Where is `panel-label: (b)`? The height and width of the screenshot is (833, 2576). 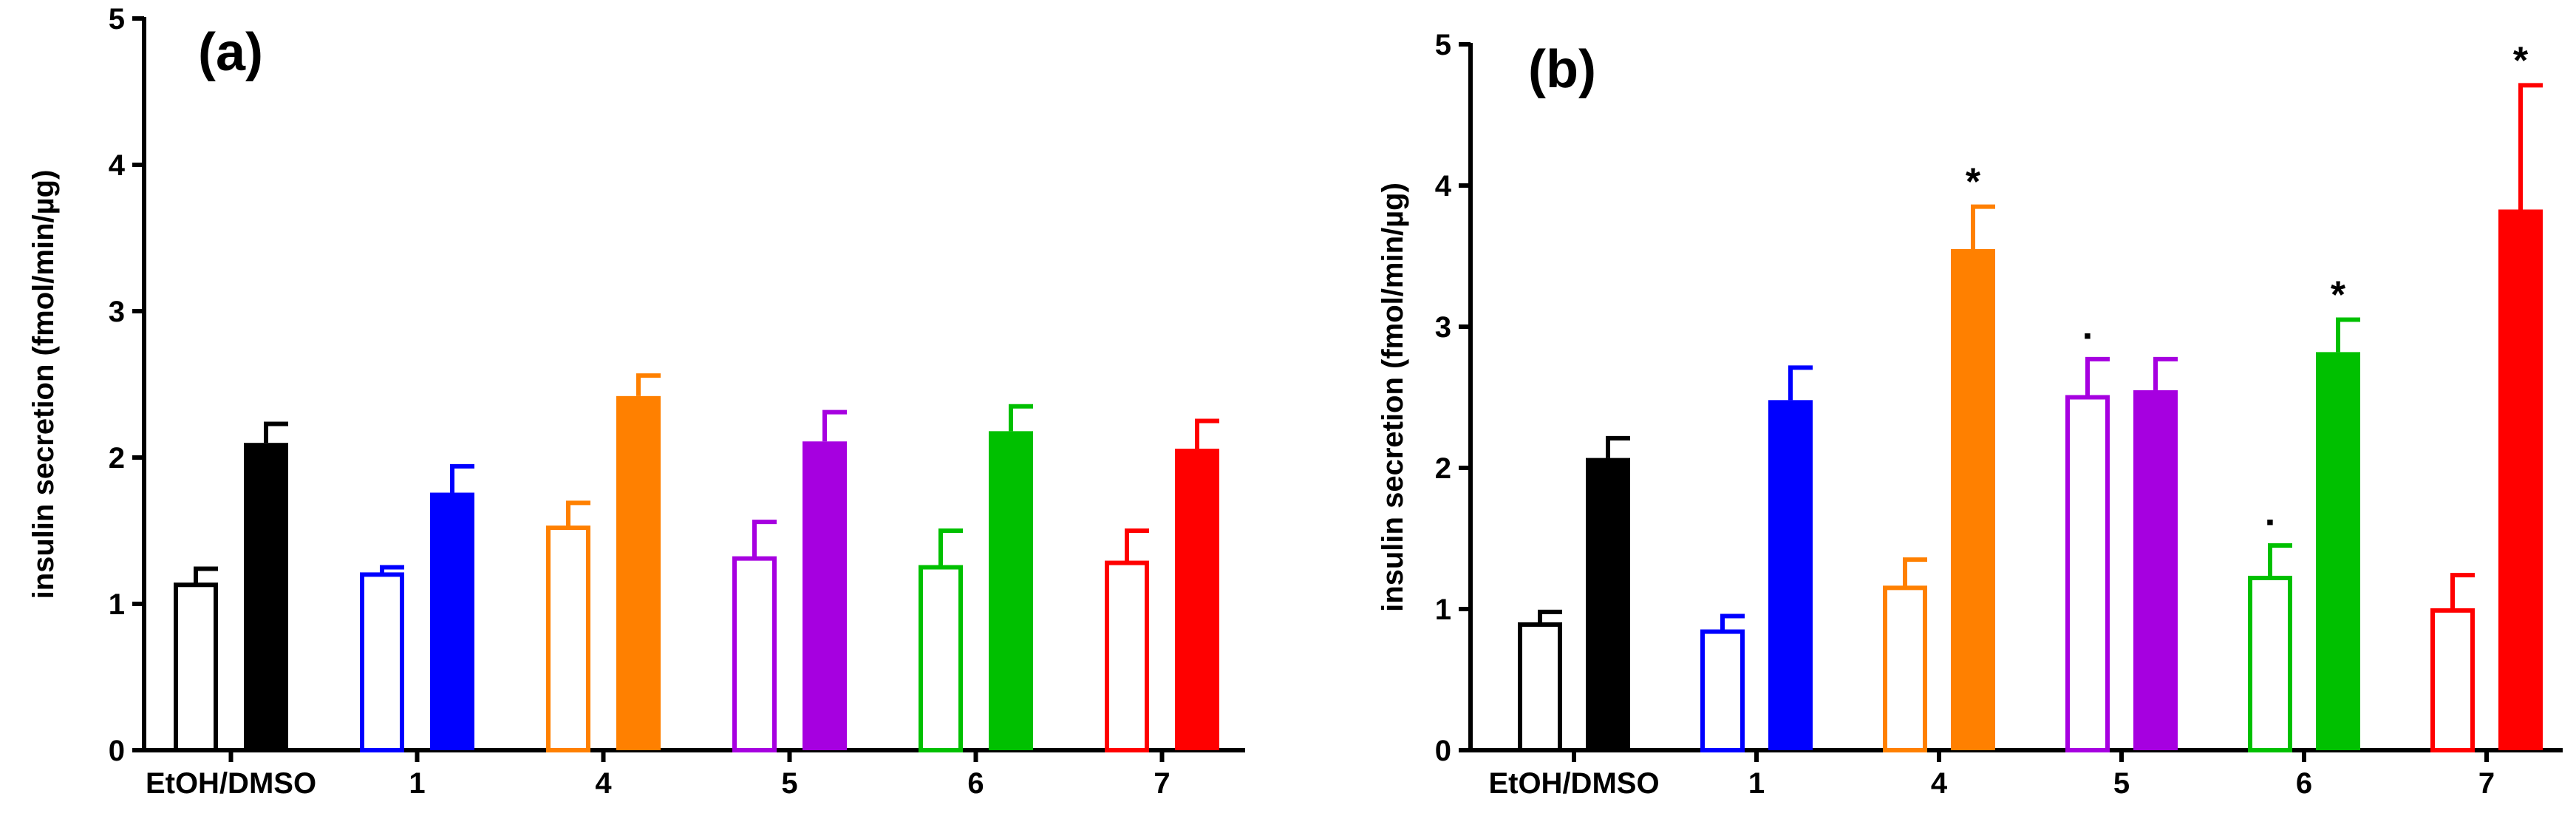
panel-label: (b) is located at coordinates (1562, 69).